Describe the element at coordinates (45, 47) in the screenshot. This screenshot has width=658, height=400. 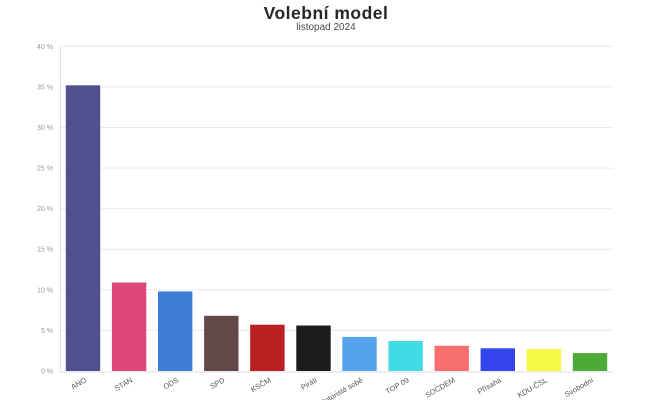
I see `svg-text: 40 %` at that location.